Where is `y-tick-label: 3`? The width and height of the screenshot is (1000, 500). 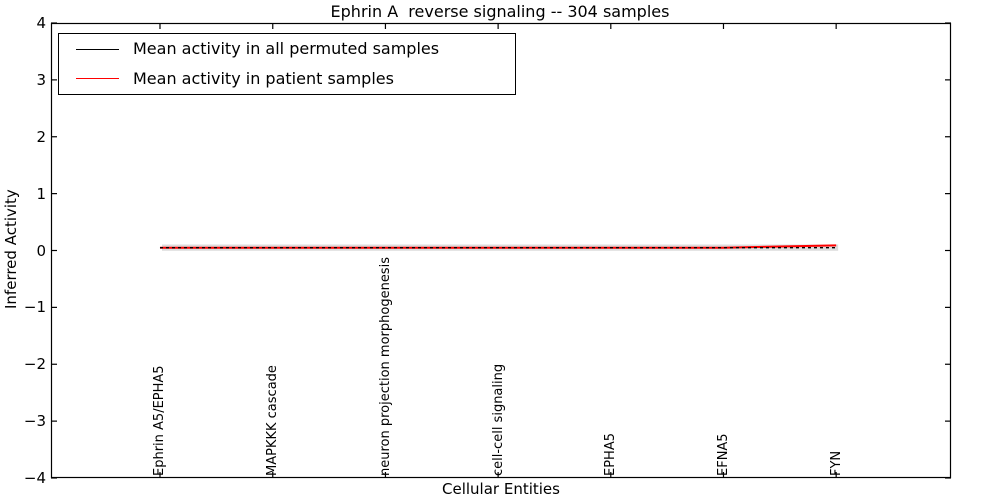
y-tick-label: 3 is located at coordinates (41, 79).